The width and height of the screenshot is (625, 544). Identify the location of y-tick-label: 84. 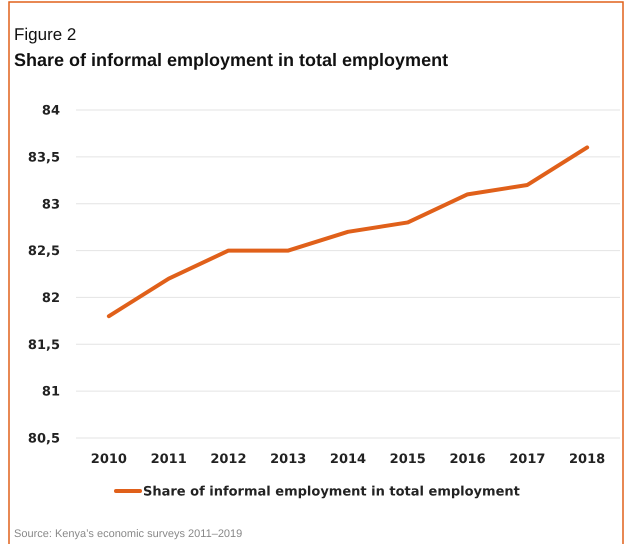
(51, 111).